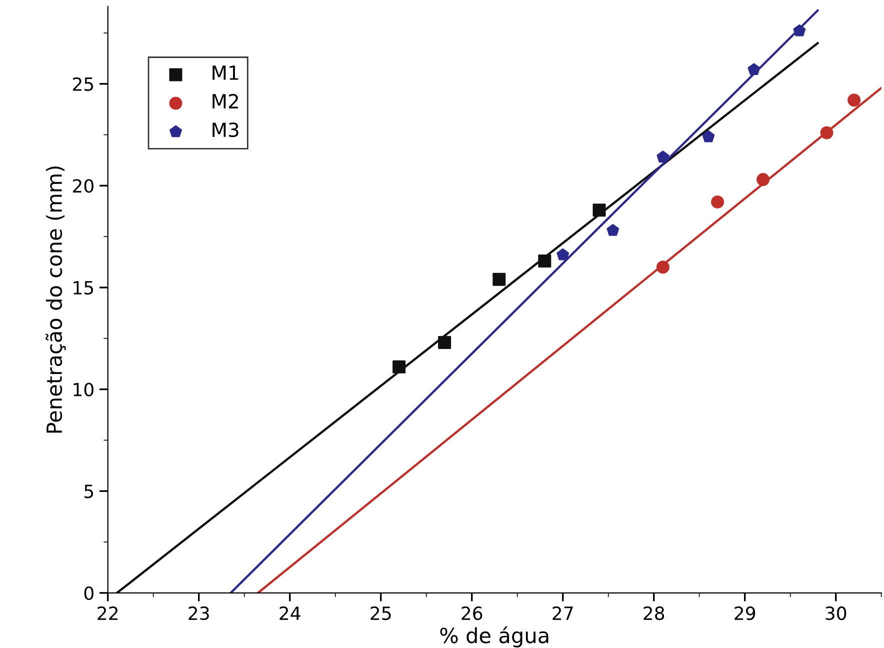 This screenshot has height=648, width=884. What do you see at coordinates (84, 288) in the screenshot?
I see `y-tick-label: 15` at bounding box center [84, 288].